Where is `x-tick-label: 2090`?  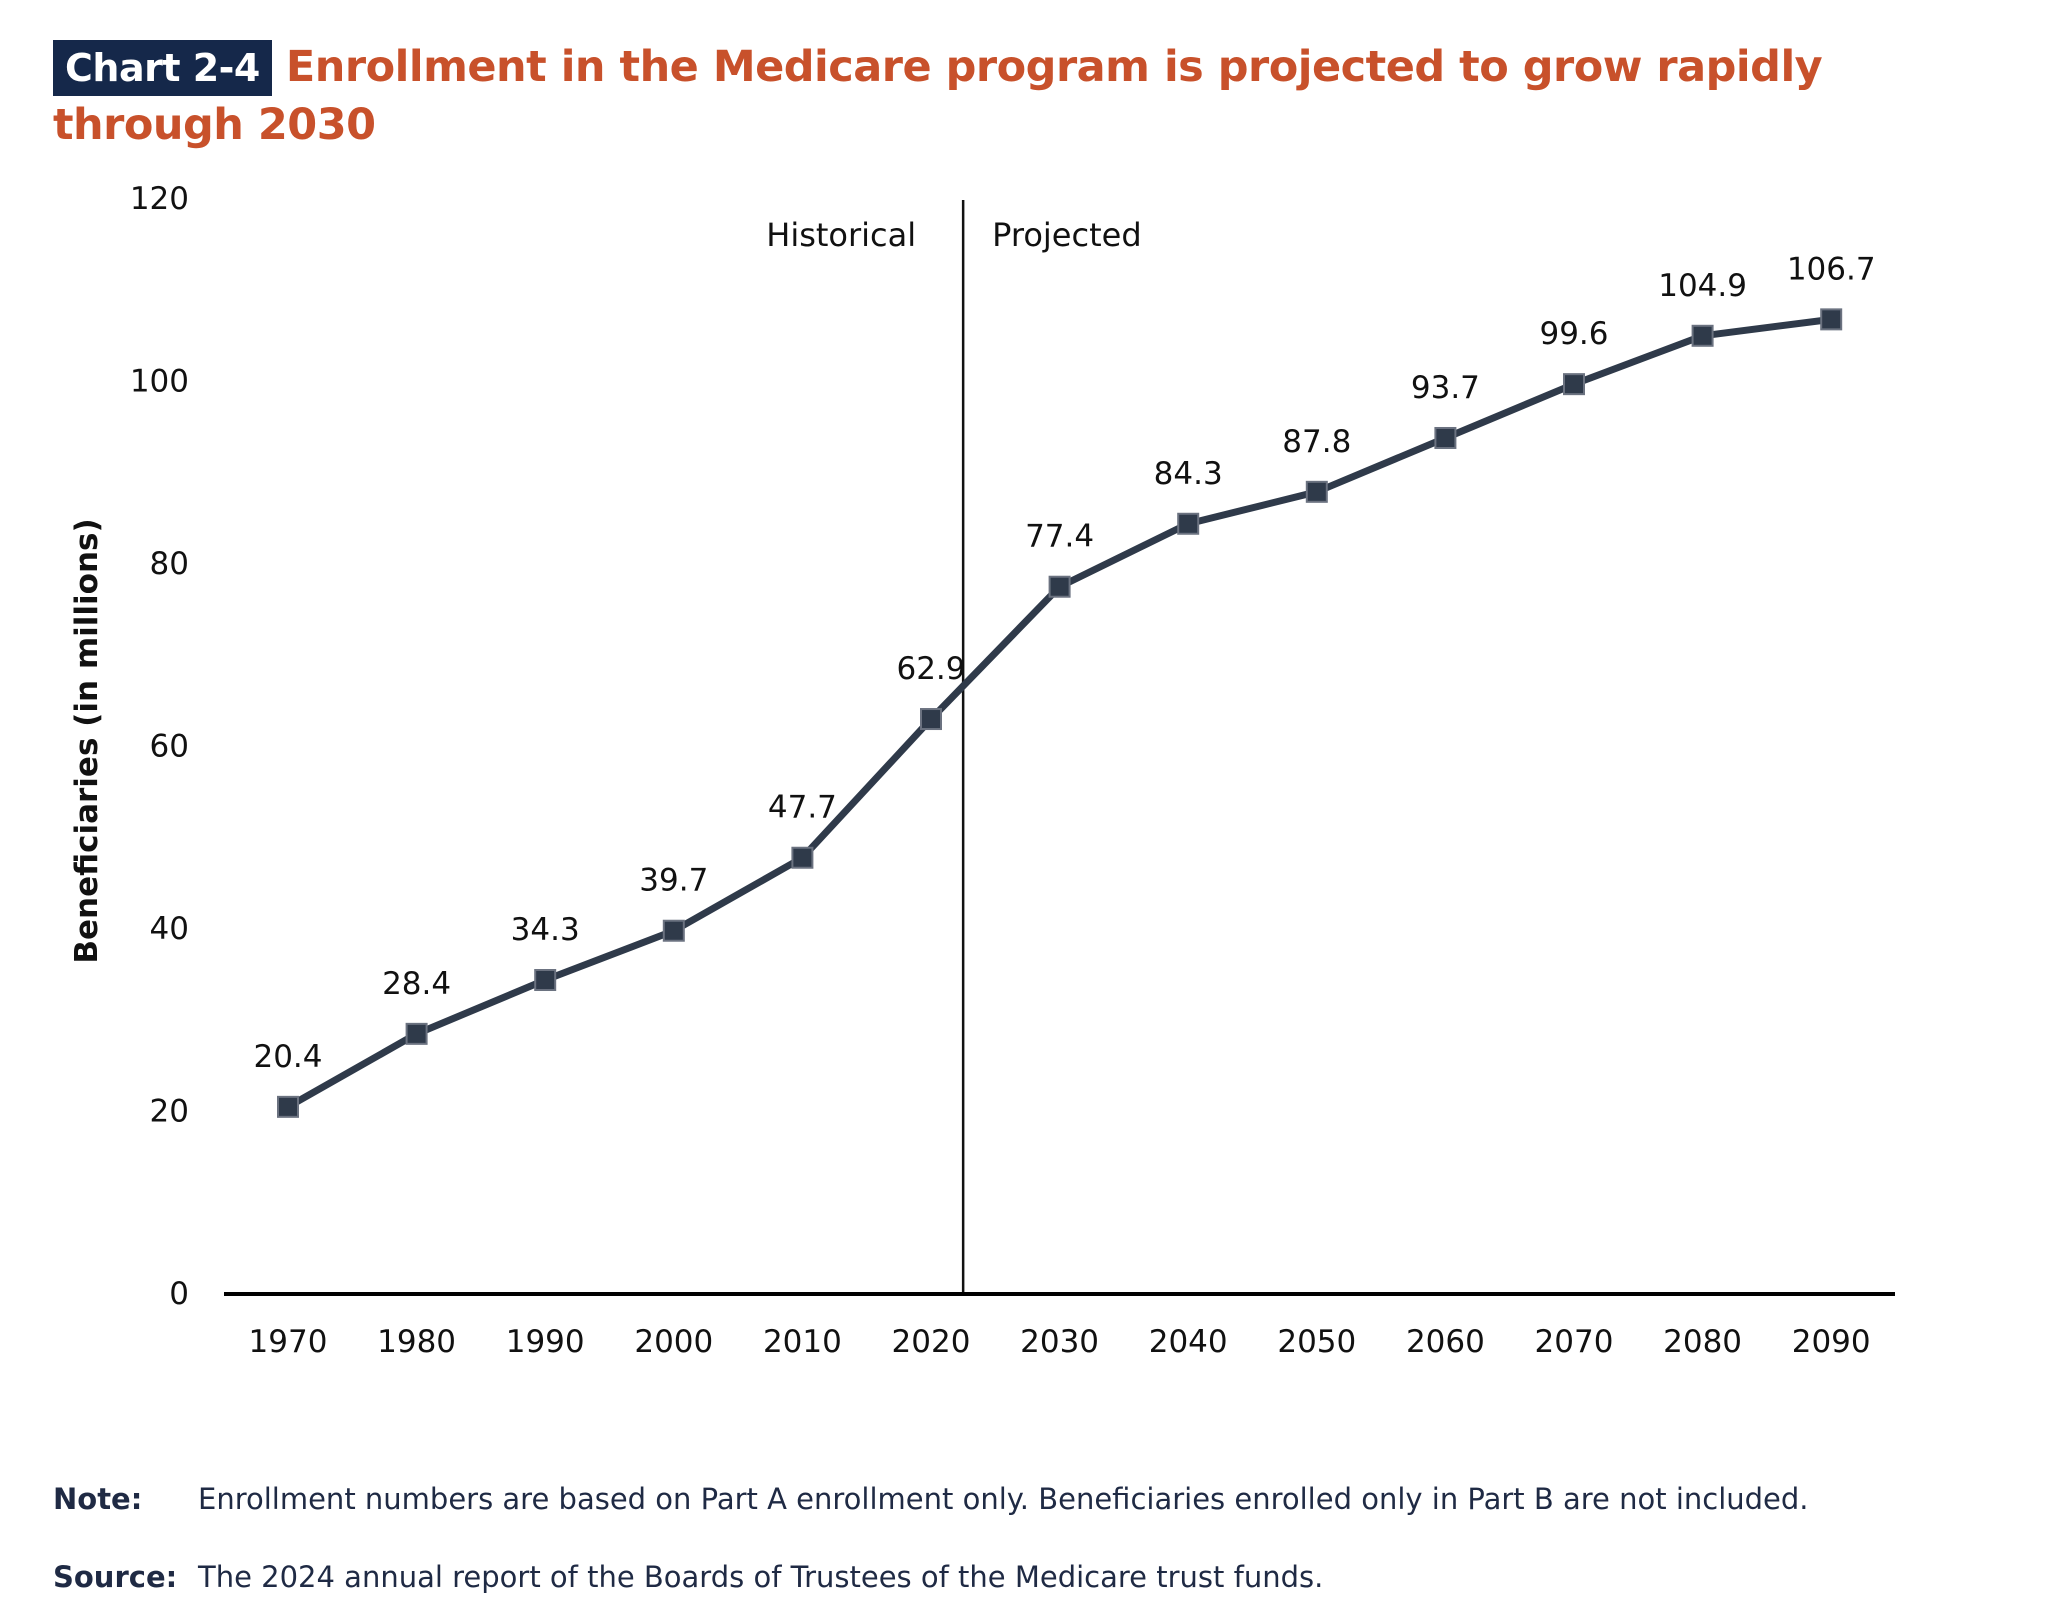 x-tick-label: 2090 is located at coordinates (1831, 1342).